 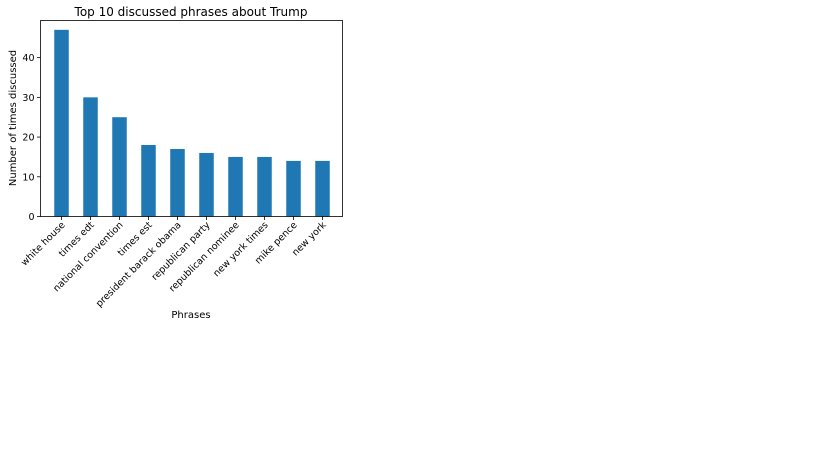 I want to click on bar-white-house, so click(x=61, y=123).